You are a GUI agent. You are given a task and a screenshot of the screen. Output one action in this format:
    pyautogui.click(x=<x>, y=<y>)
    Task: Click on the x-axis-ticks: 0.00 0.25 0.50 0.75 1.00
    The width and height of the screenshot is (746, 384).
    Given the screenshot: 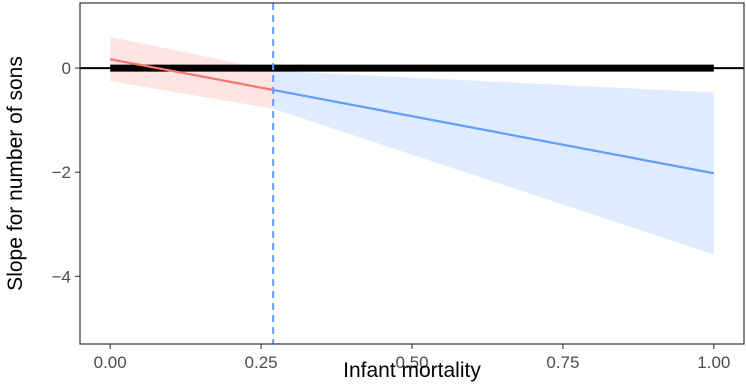 What is the action you would take?
    pyautogui.click(x=412, y=358)
    